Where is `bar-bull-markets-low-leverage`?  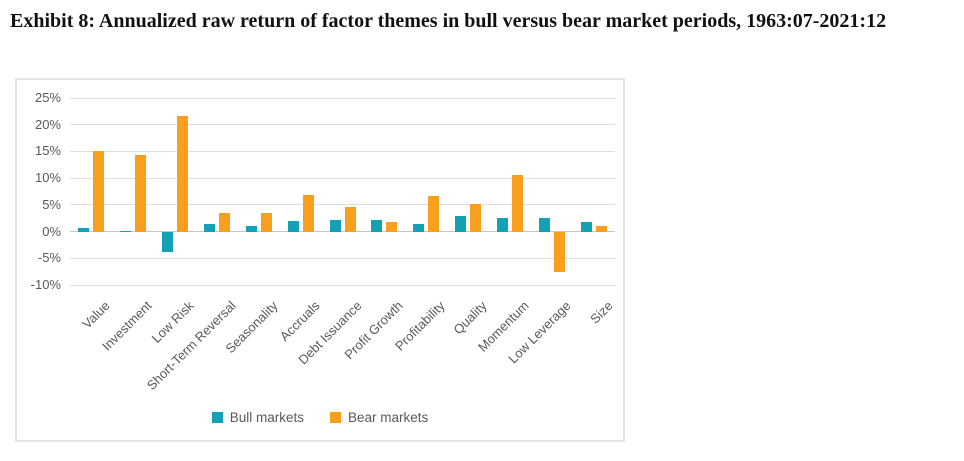 bar-bull-markets-low-leverage is located at coordinates (545, 225).